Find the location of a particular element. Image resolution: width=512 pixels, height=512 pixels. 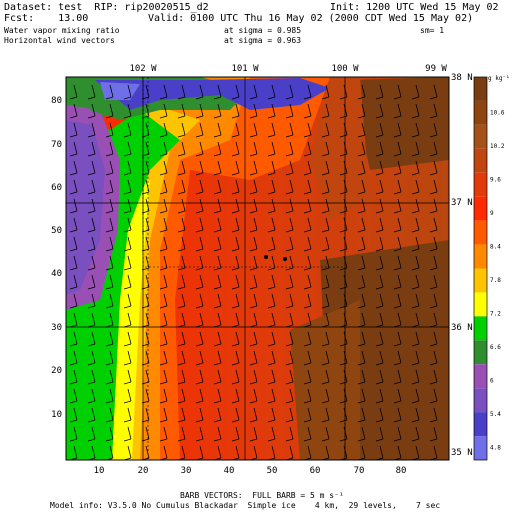

y-tick-label: 30 is located at coordinates (56, 328).